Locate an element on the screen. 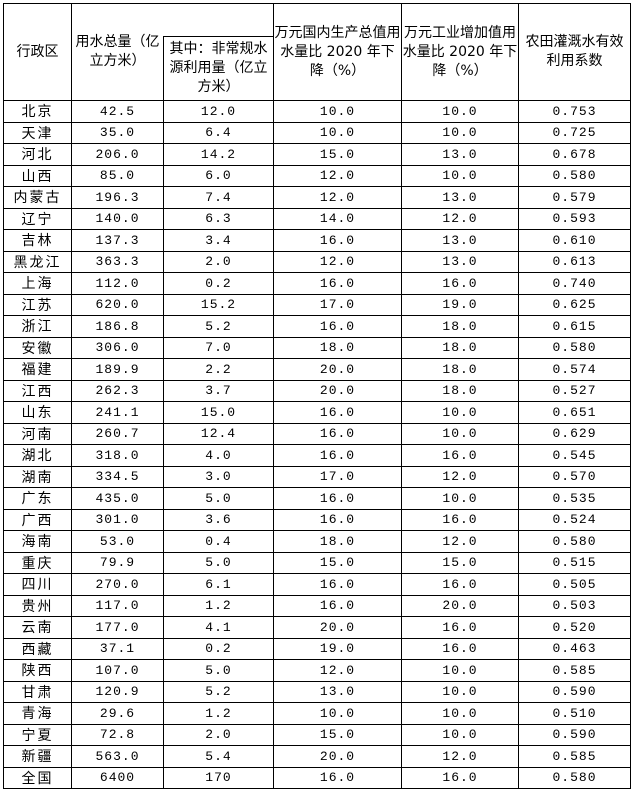 The width and height of the screenshot is (633, 794). table-row: 北京 42.5 12.0 10.0 10.0 0.753 is located at coordinates (317, 111).